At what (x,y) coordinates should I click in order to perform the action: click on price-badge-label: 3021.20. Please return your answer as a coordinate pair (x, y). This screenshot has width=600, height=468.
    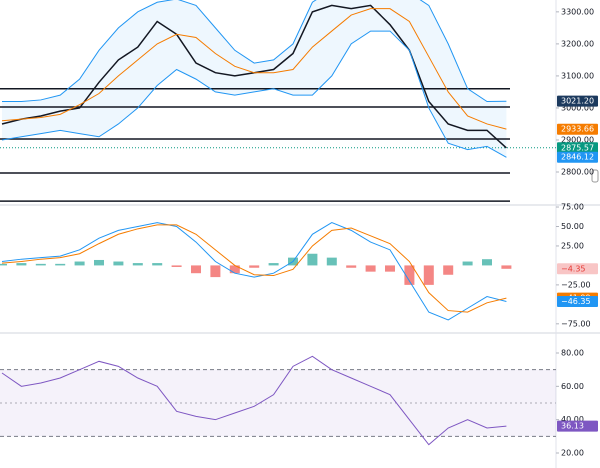
    Looking at the image, I should click on (577, 101).